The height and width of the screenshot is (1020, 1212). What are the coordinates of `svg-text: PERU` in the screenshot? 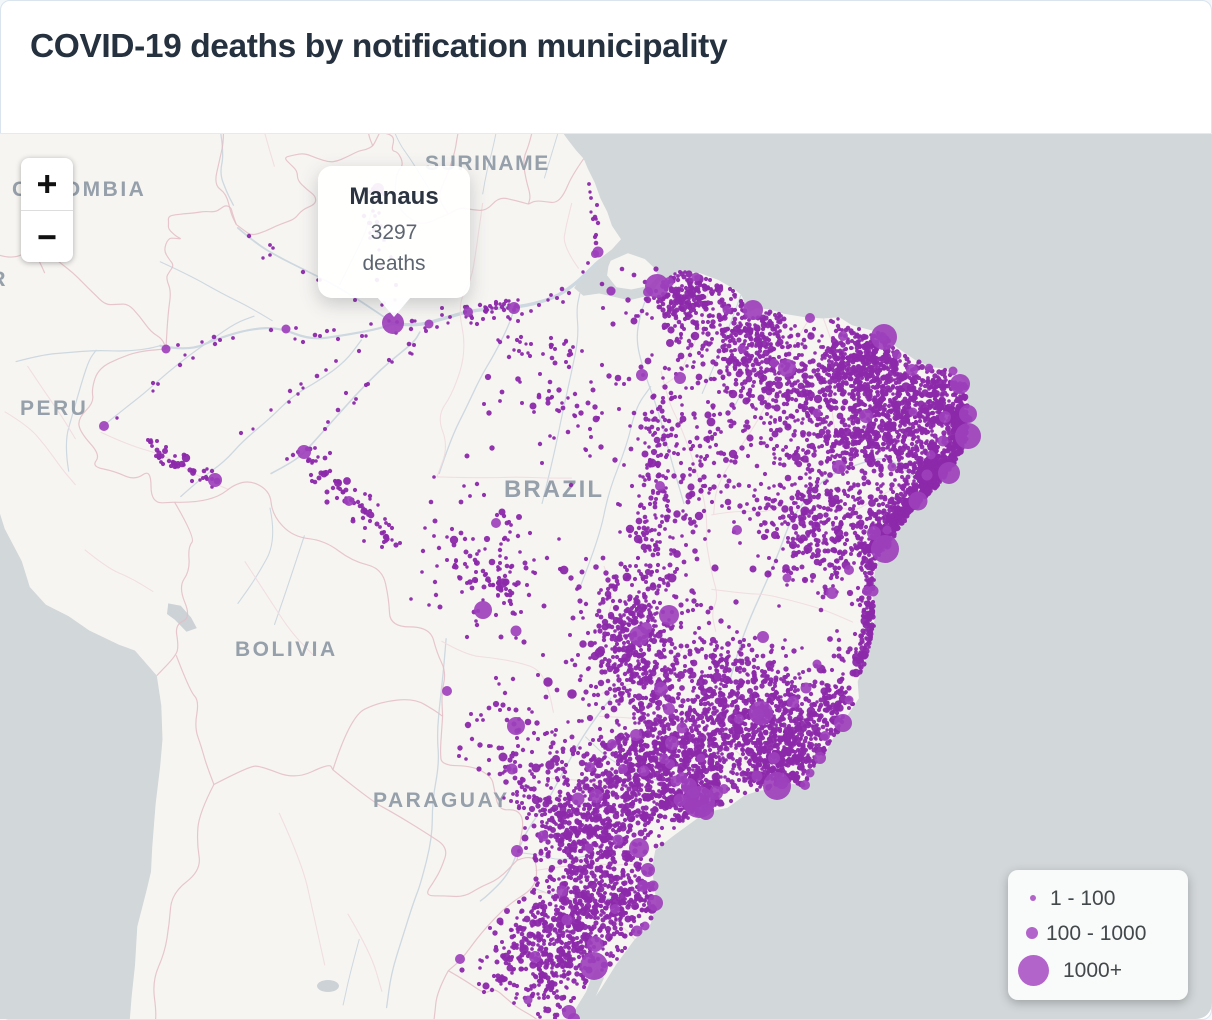 It's located at (54, 408).